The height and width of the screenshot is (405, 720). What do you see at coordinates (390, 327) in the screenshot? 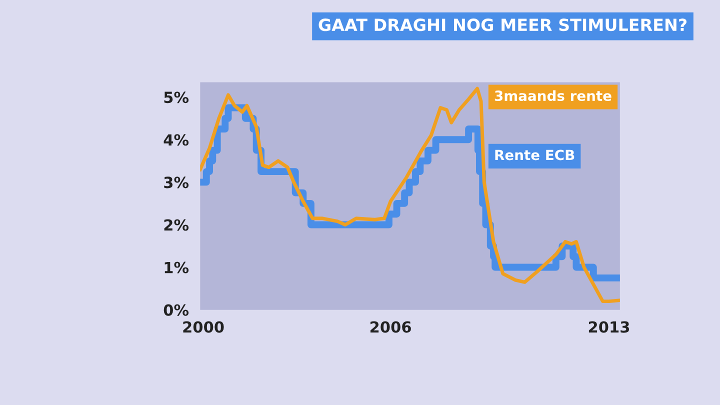
I see `x-tick-label: 2006` at bounding box center [390, 327].